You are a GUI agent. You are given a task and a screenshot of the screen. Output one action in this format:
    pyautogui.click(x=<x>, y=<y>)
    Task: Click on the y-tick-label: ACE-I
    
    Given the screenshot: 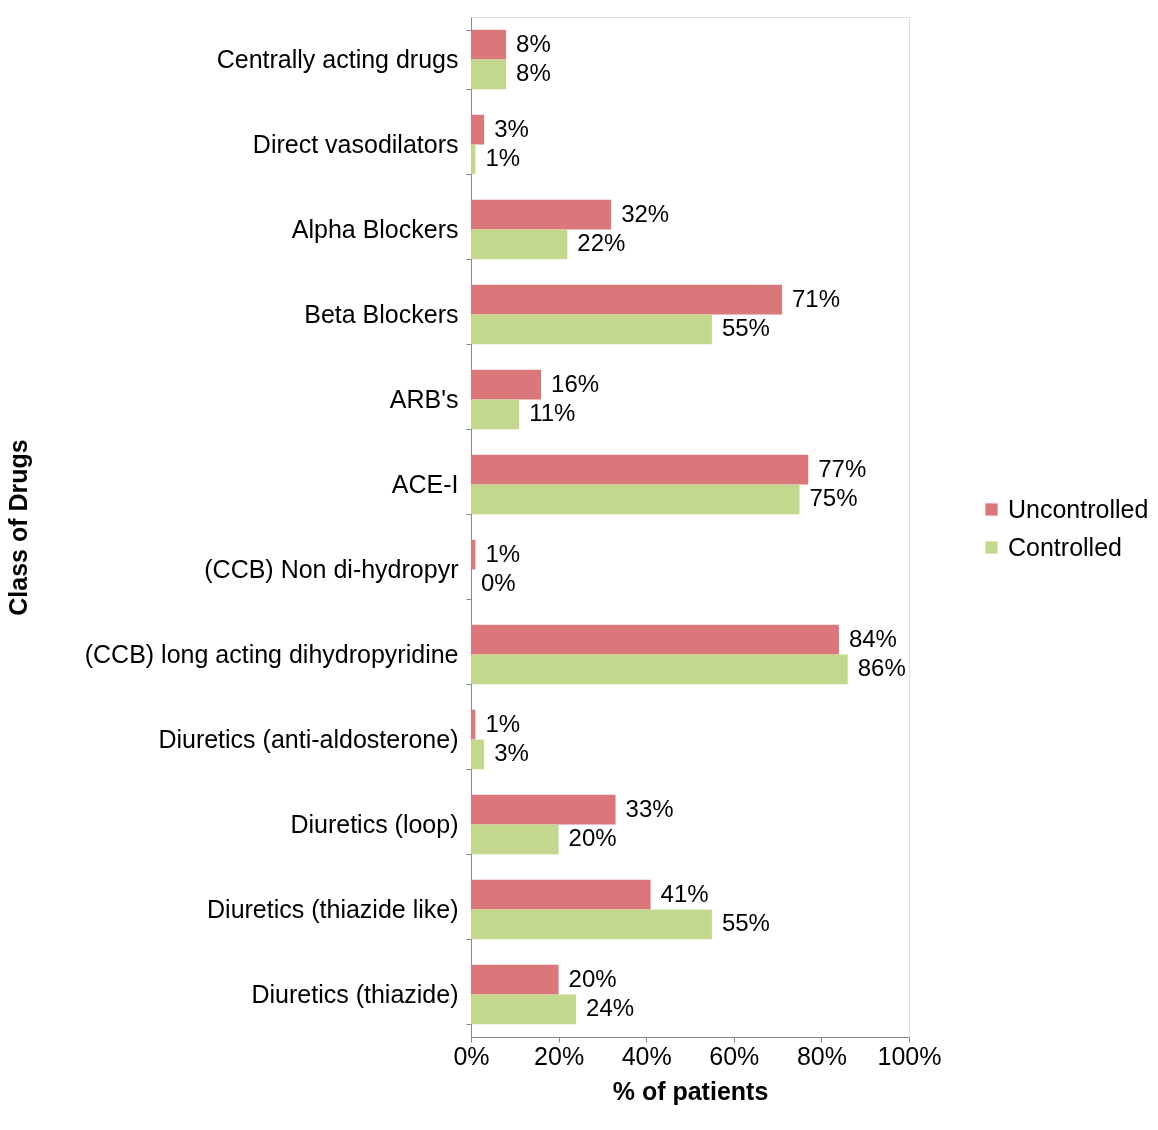 What is the action you would take?
    pyautogui.click(x=425, y=484)
    